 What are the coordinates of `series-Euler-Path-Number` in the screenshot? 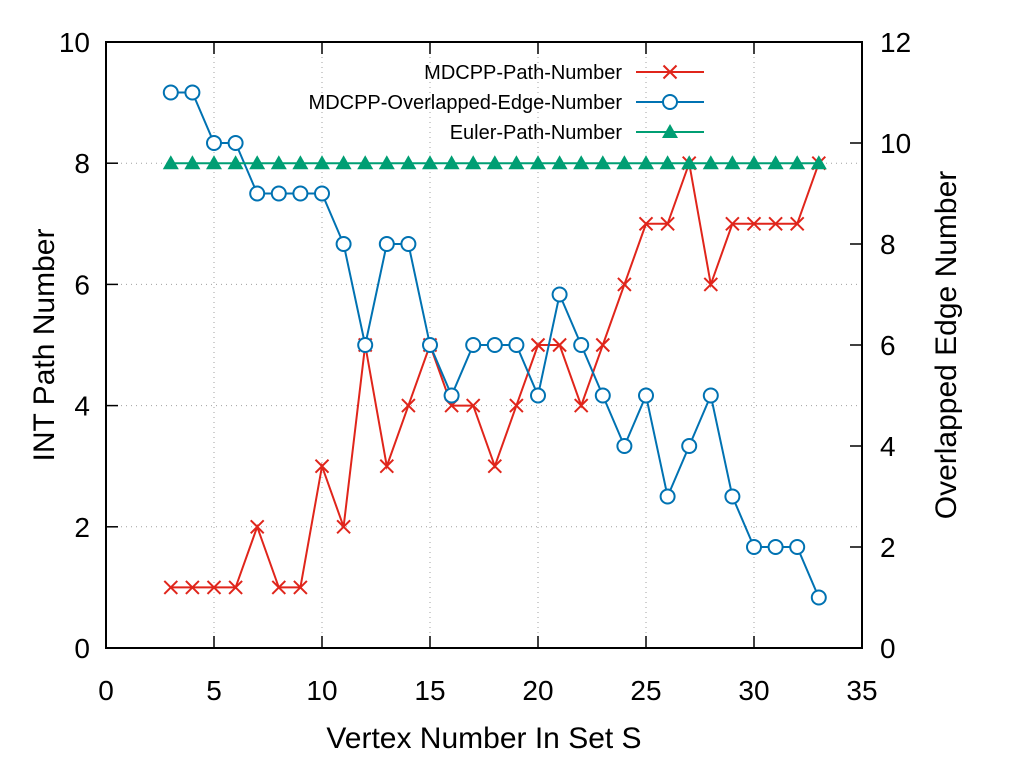 It's located at (494, 162).